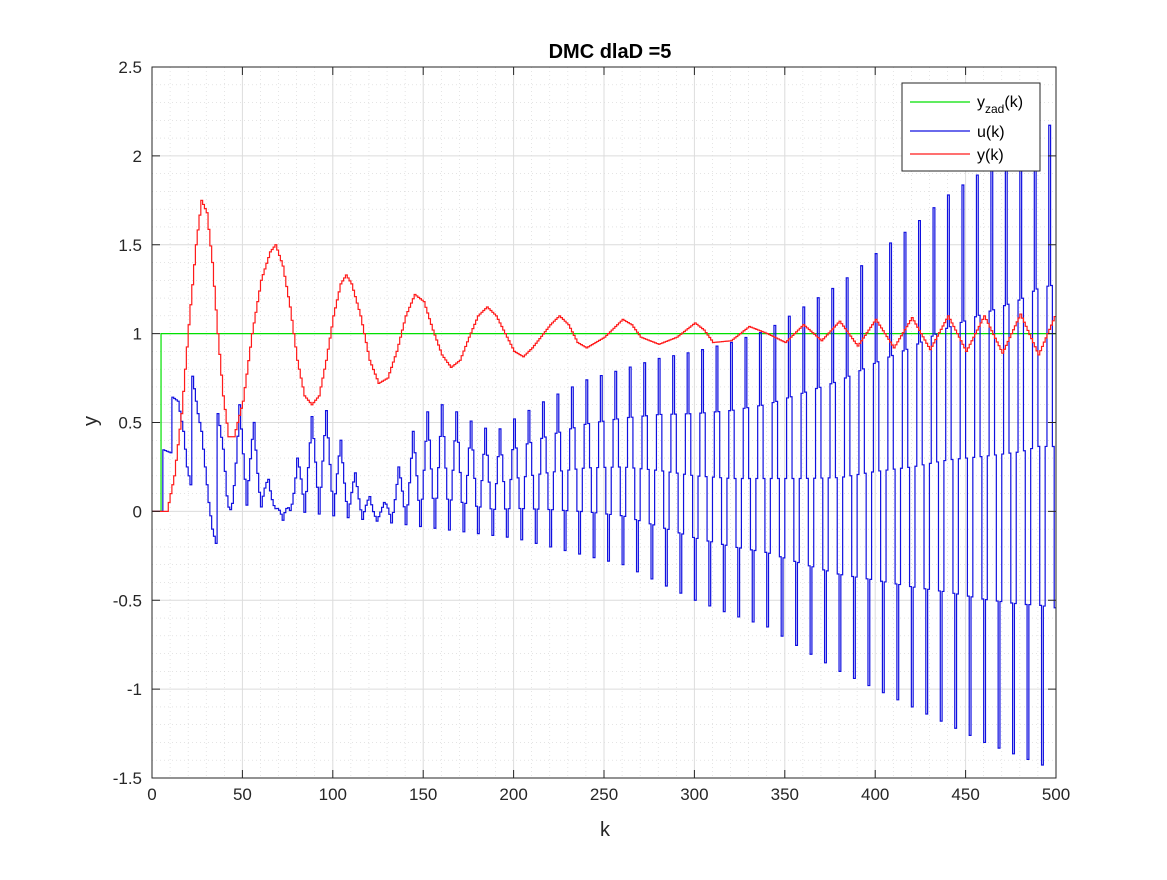 Image resolution: width=1167 pixels, height=880 pixels. What do you see at coordinates (151, 794) in the screenshot?
I see `x-tick-label: 0` at bounding box center [151, 794].